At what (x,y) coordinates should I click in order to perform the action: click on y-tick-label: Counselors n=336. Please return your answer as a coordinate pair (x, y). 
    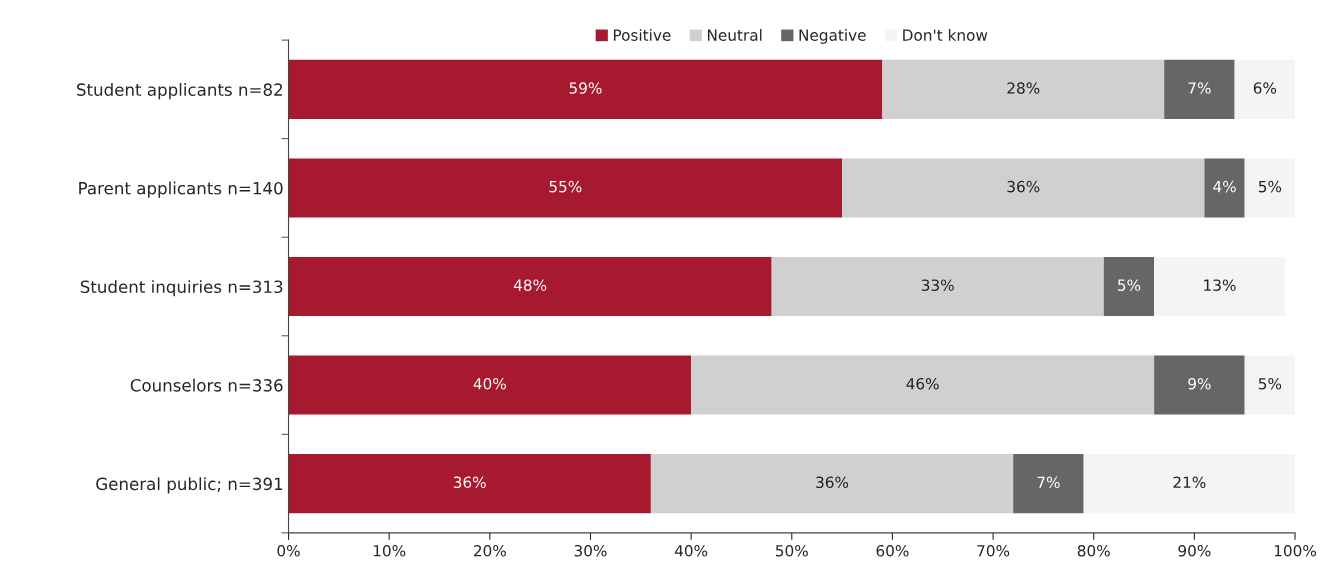
    Looking at the image, I should click on (206, 385).